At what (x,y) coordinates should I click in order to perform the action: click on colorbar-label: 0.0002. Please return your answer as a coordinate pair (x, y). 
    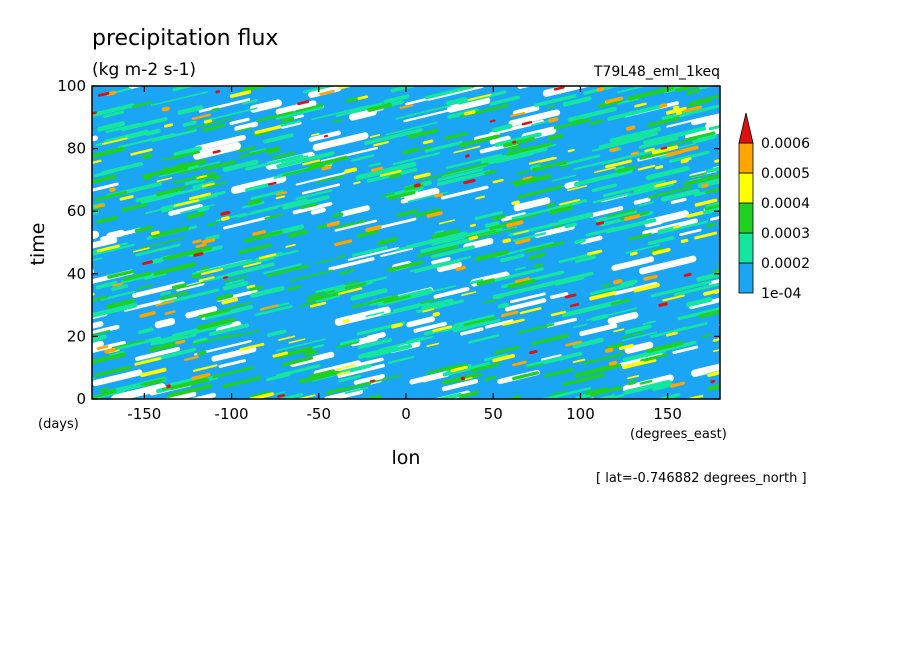
    Looking at the image, I should click on (785, 264).